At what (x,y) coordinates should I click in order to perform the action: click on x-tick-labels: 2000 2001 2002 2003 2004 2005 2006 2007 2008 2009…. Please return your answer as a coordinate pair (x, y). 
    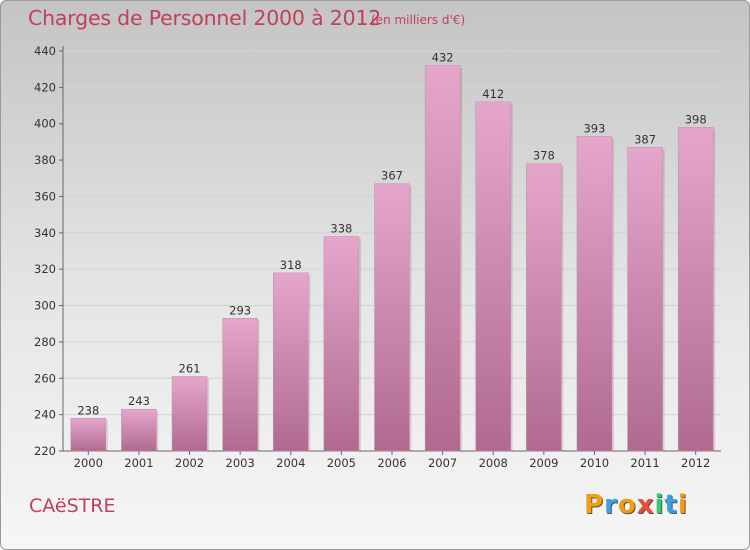
    Looking at the image, I should click on (392, 463).